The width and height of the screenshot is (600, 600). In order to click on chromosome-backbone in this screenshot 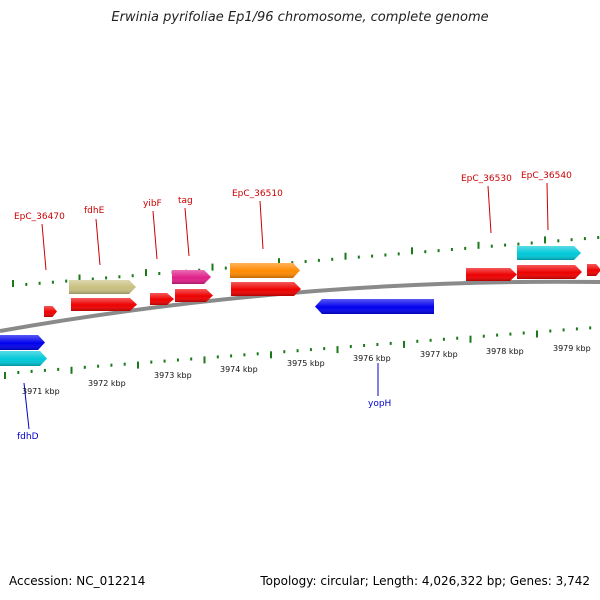, I will do `click(300, 306)`.